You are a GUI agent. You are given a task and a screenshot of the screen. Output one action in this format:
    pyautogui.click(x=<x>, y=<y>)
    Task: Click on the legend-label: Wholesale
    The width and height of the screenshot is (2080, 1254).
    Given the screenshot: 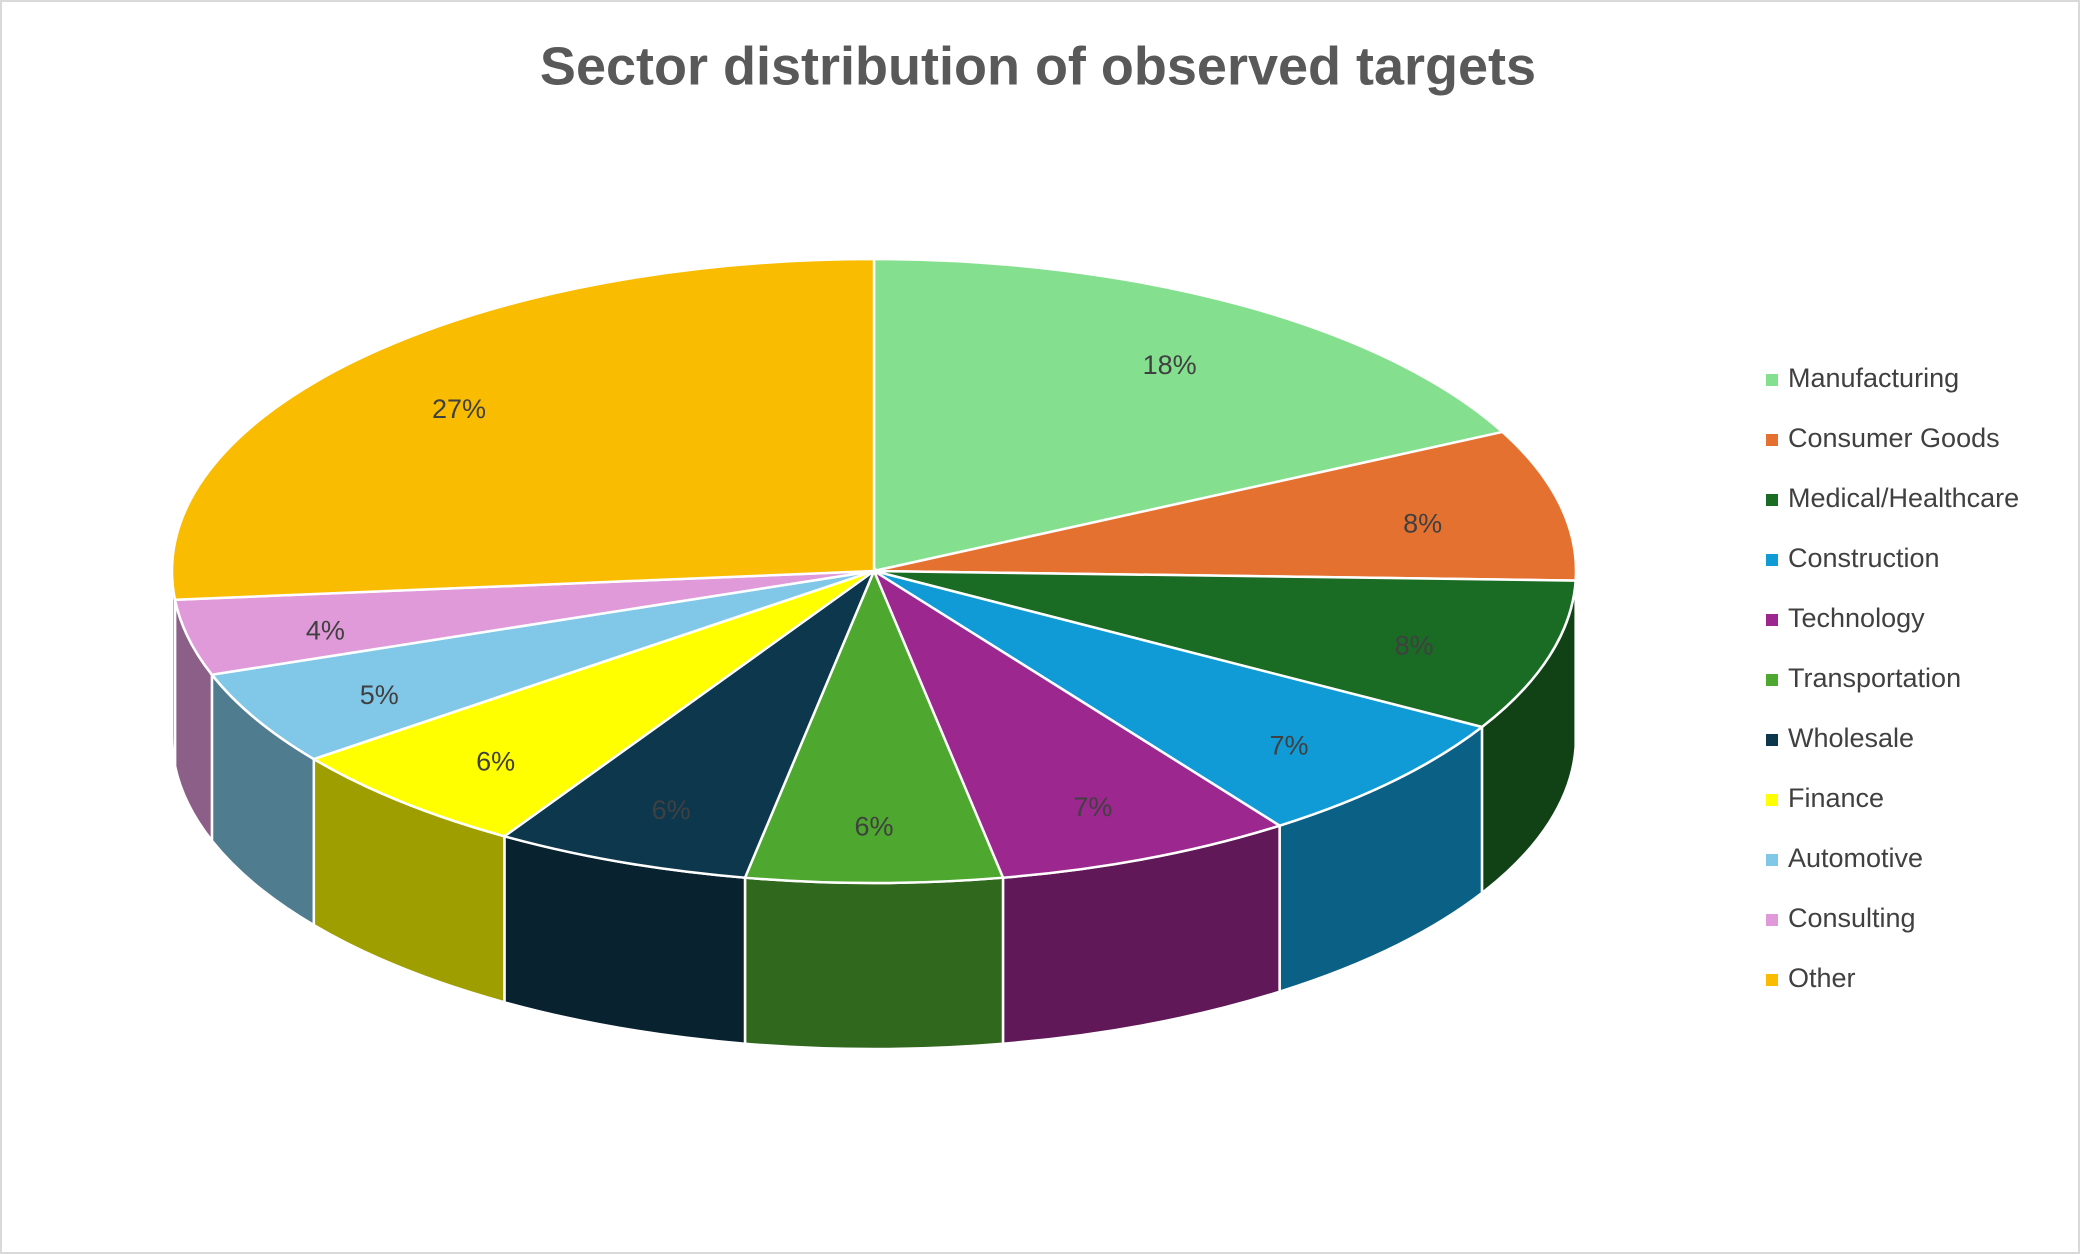 What is the action you would take?
    pyautogui.click(x=1851, y=738)
    